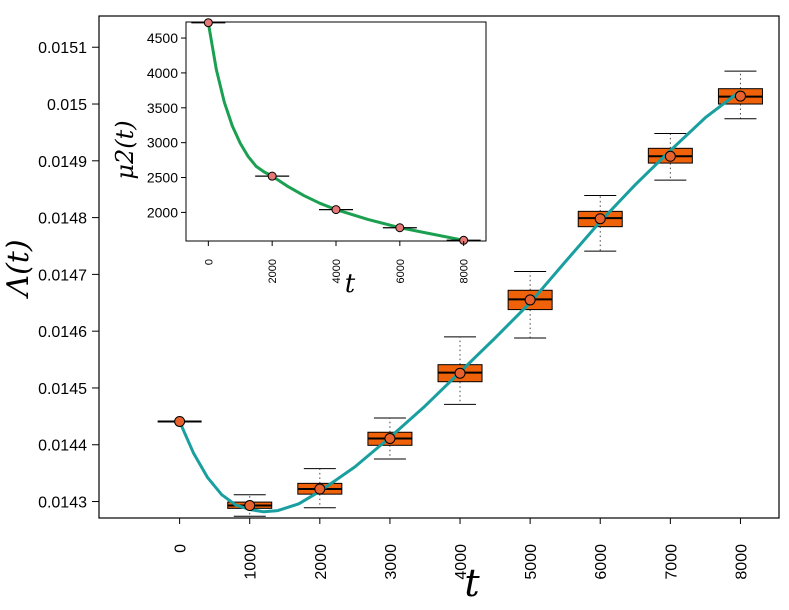 This screenshot has height=610, width=789. Describe the element at coordinates (62, 446) in the screenshot. I see `main-y-tick-label: 0.0144` at that location.